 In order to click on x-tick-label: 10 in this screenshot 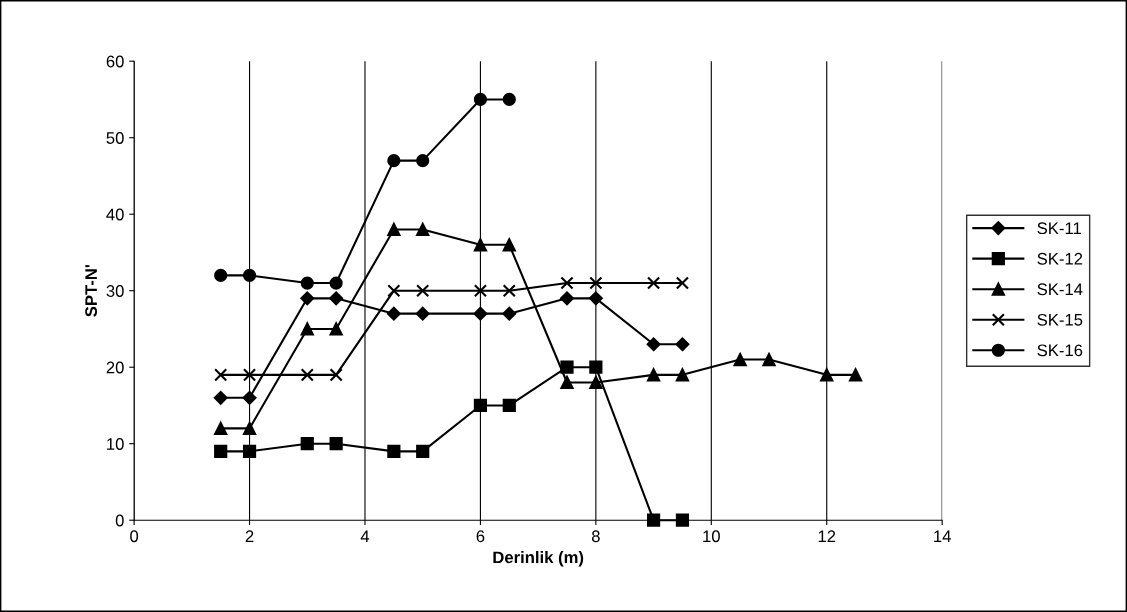, I will do `click(711, 536)`.